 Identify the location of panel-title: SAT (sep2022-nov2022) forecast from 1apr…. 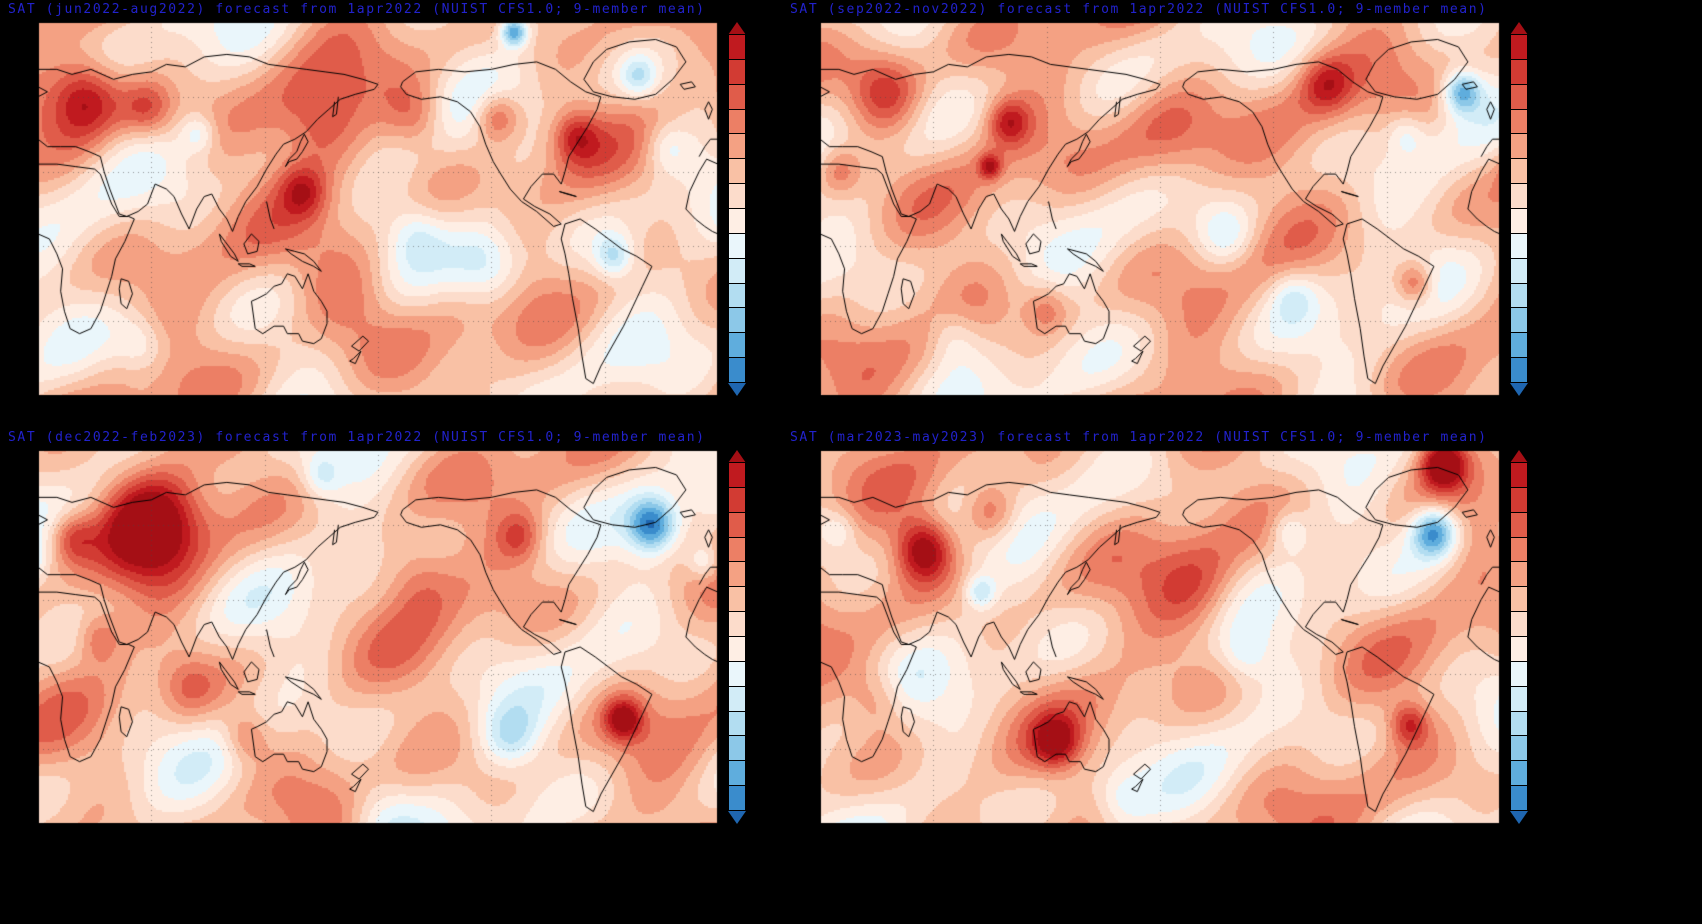
(1139, 9).